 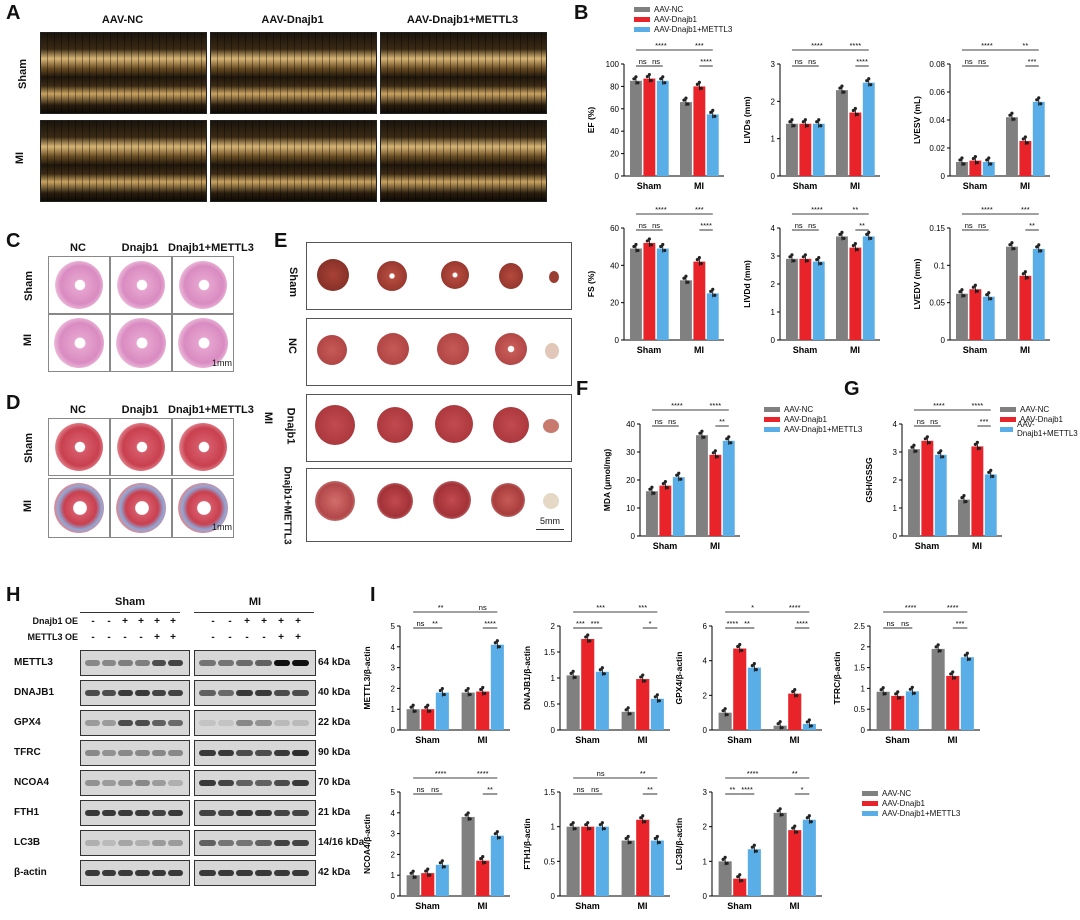 What do you see at coordinates (30, 872) in the screenshot?
I see `wb-protein-label: β-actin` at bounding box center [30, 872].